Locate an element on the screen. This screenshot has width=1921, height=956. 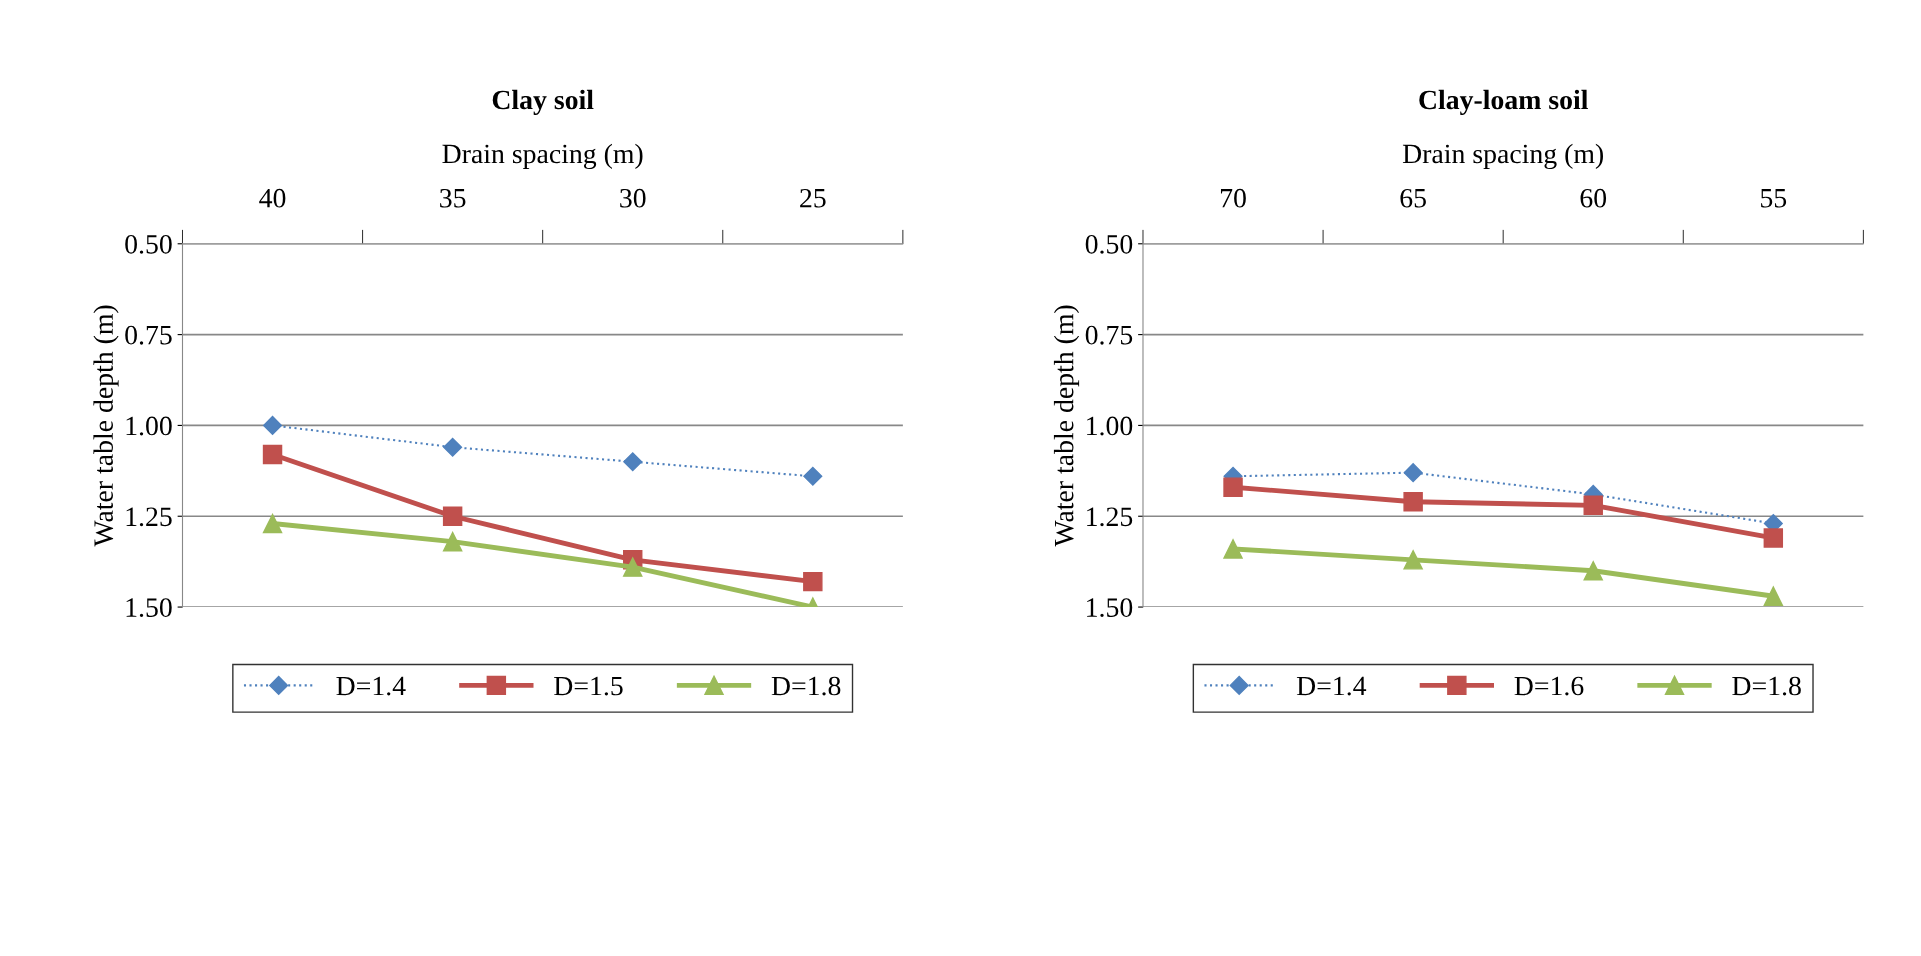
legend-label: D=1.6 is located at coordinates (1549, 686).